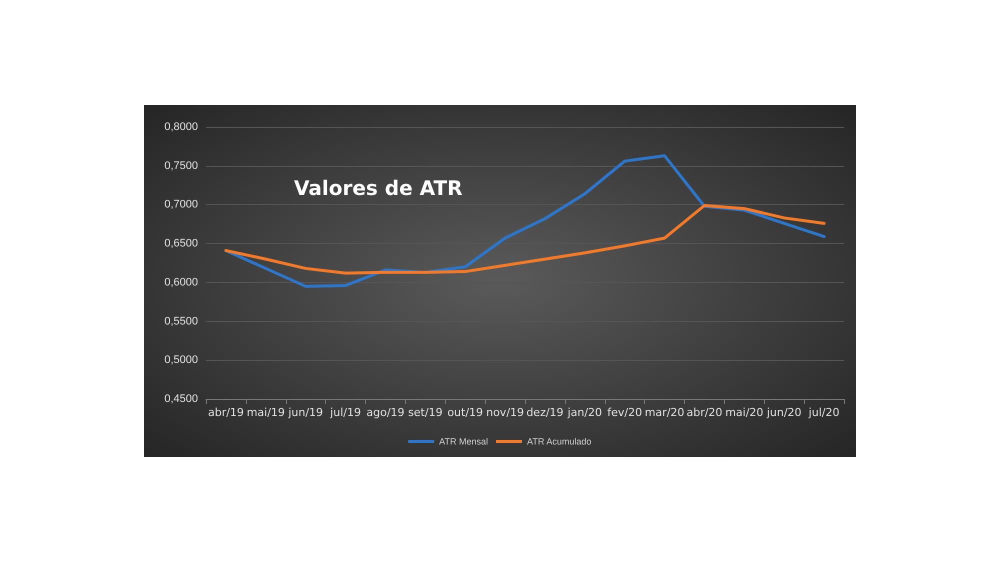  What do you see at coordinates (226, 412) in the screenshot?
I see `x-tick-label: abr/19` at bounding box center [226, 412].